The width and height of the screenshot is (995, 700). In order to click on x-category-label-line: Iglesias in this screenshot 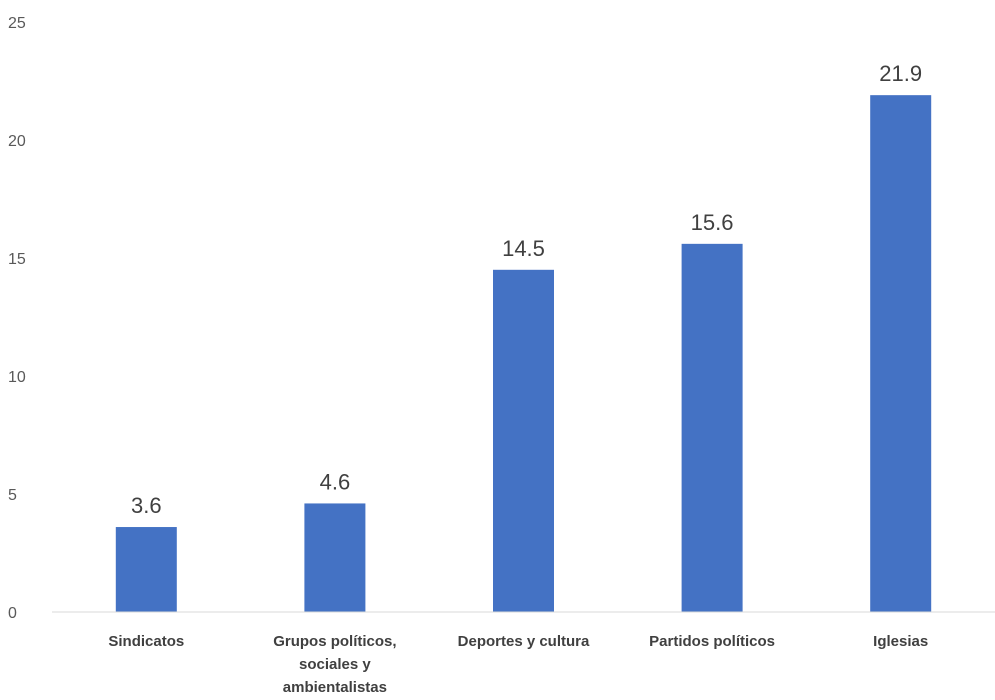, I will do `click(900, 641)`.